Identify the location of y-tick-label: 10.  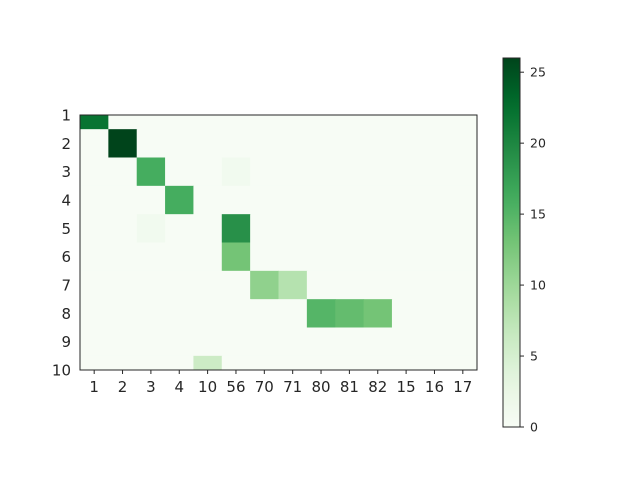
(61, 371).